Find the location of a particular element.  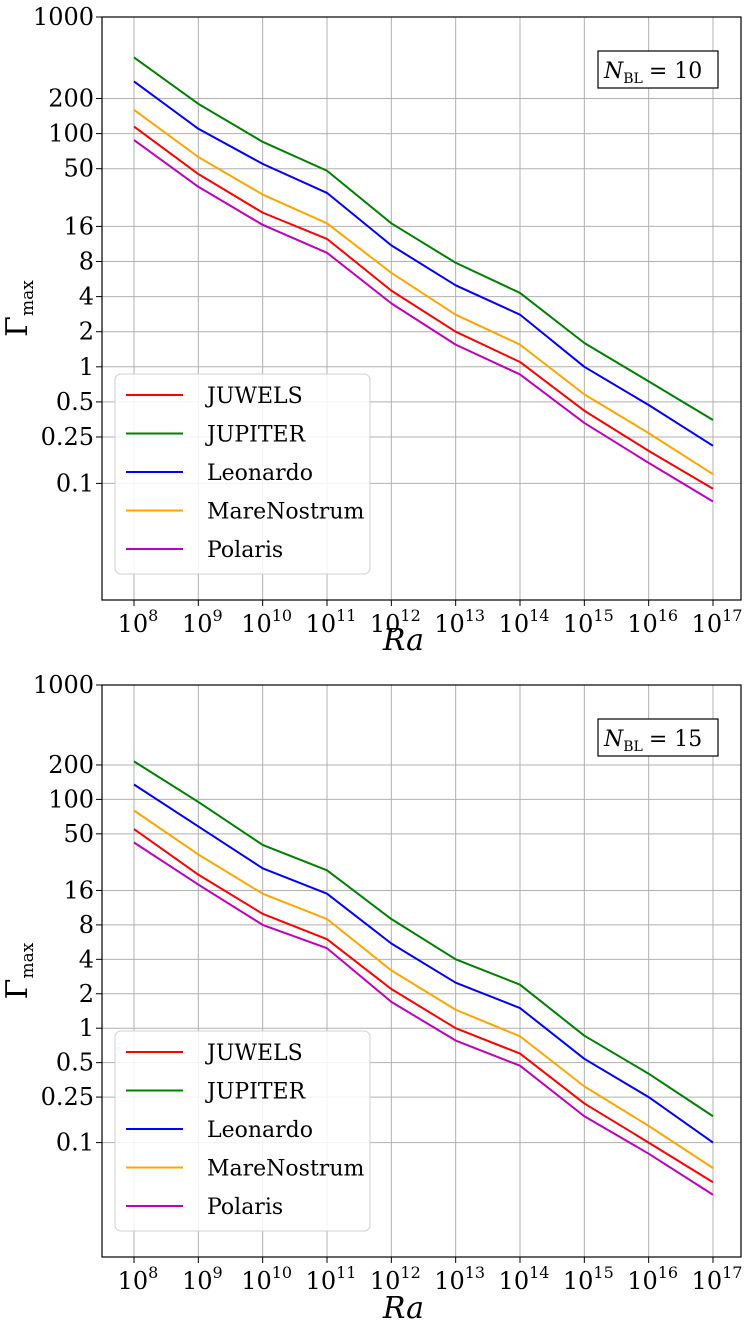

annotation-box: NBL = 15 is located at coordinates (658, 737).